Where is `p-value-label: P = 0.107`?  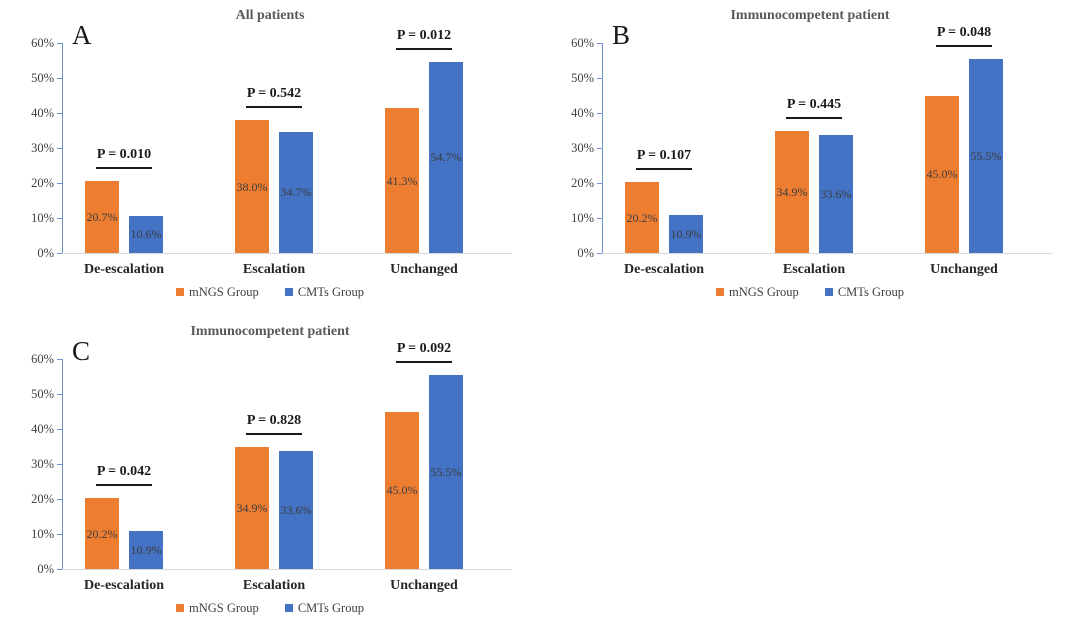 p-value-label: P = 0.107 is located at coordinates (664, 156).